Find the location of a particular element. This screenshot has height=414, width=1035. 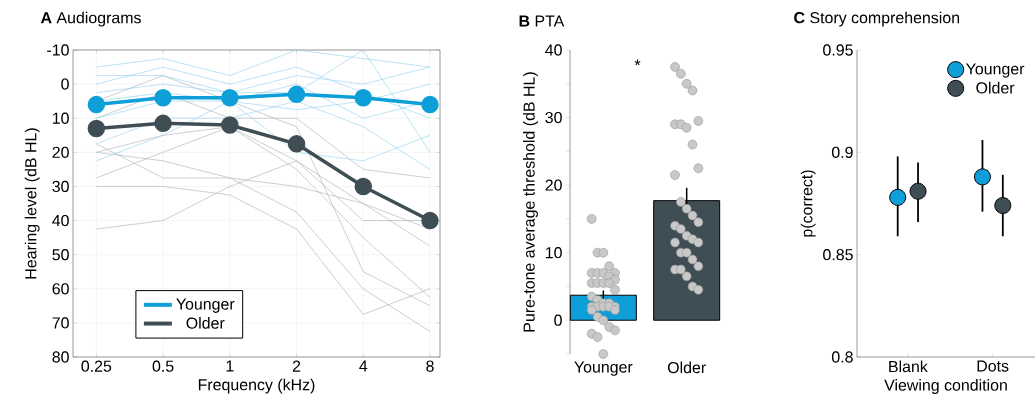

y-axis-title: p(correct) is located at coordinates (808, 203).